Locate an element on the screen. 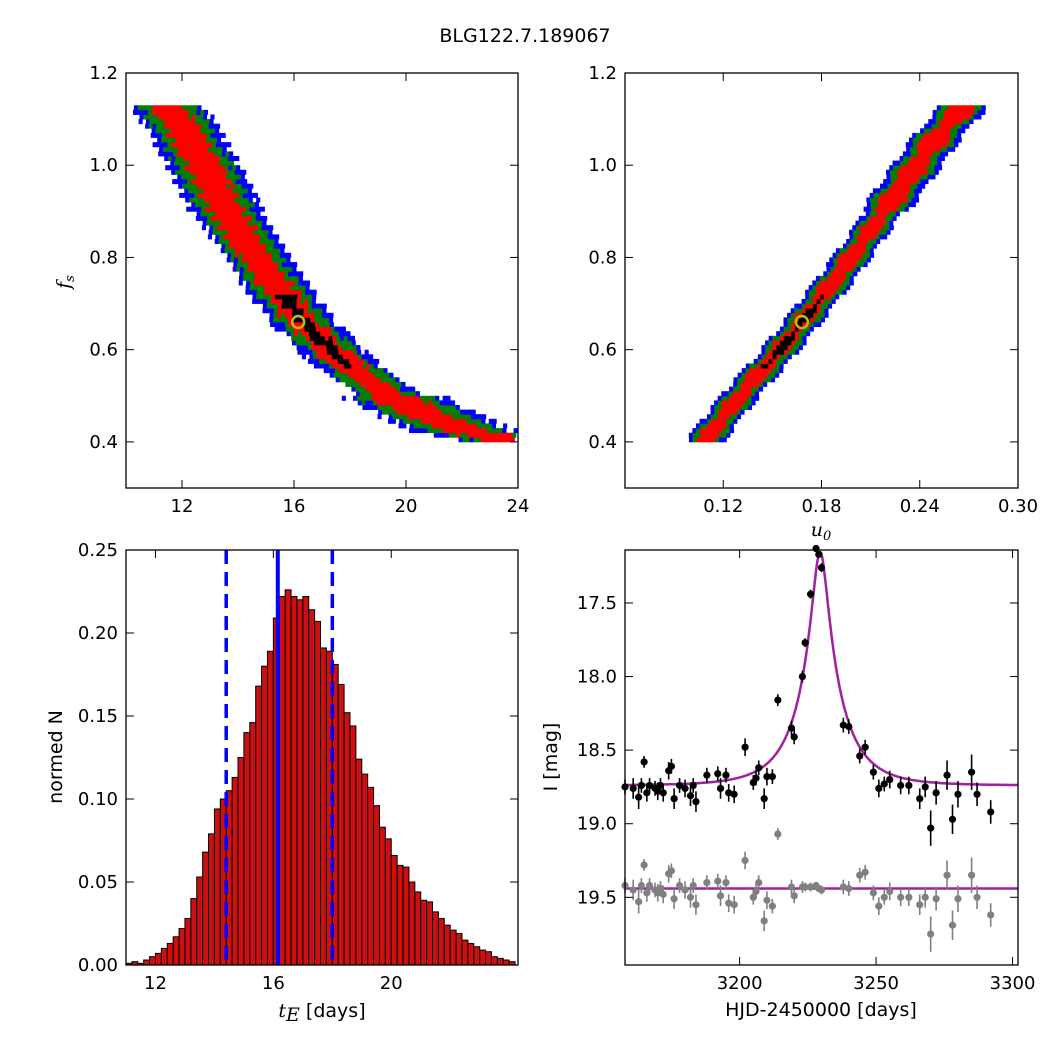 This screenshot has height=1050, width=1050. histogram-bar is located at coordinates (353, 845).